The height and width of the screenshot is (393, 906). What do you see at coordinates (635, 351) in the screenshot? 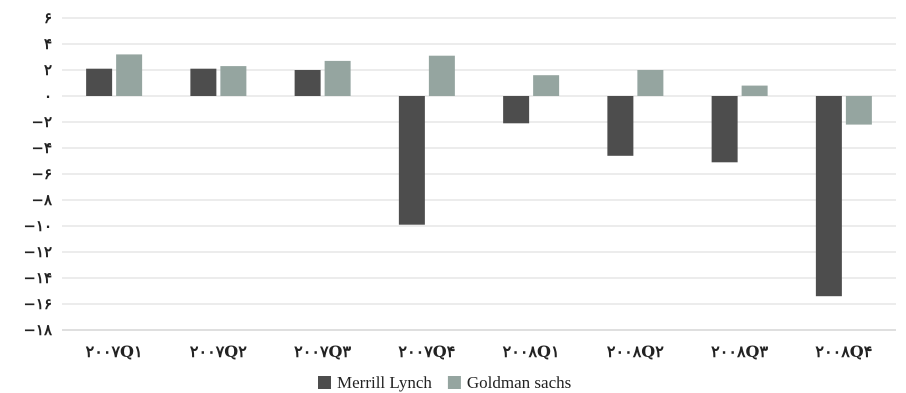
I see `x-tick-label: ۲۰۰۸Q۲` at bounding box center [635, 351].